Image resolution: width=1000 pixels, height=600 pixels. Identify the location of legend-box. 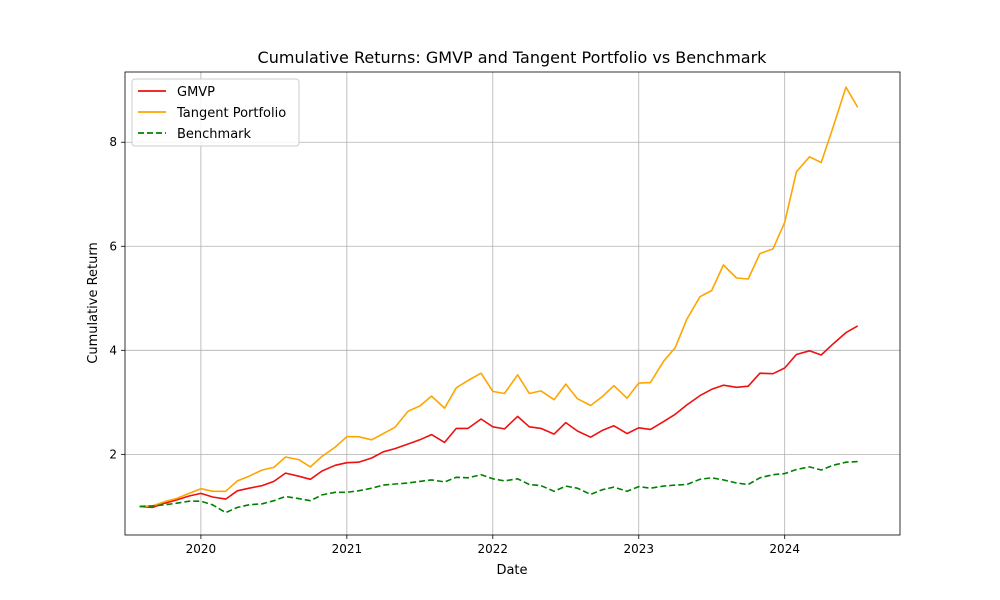
(215, 112).